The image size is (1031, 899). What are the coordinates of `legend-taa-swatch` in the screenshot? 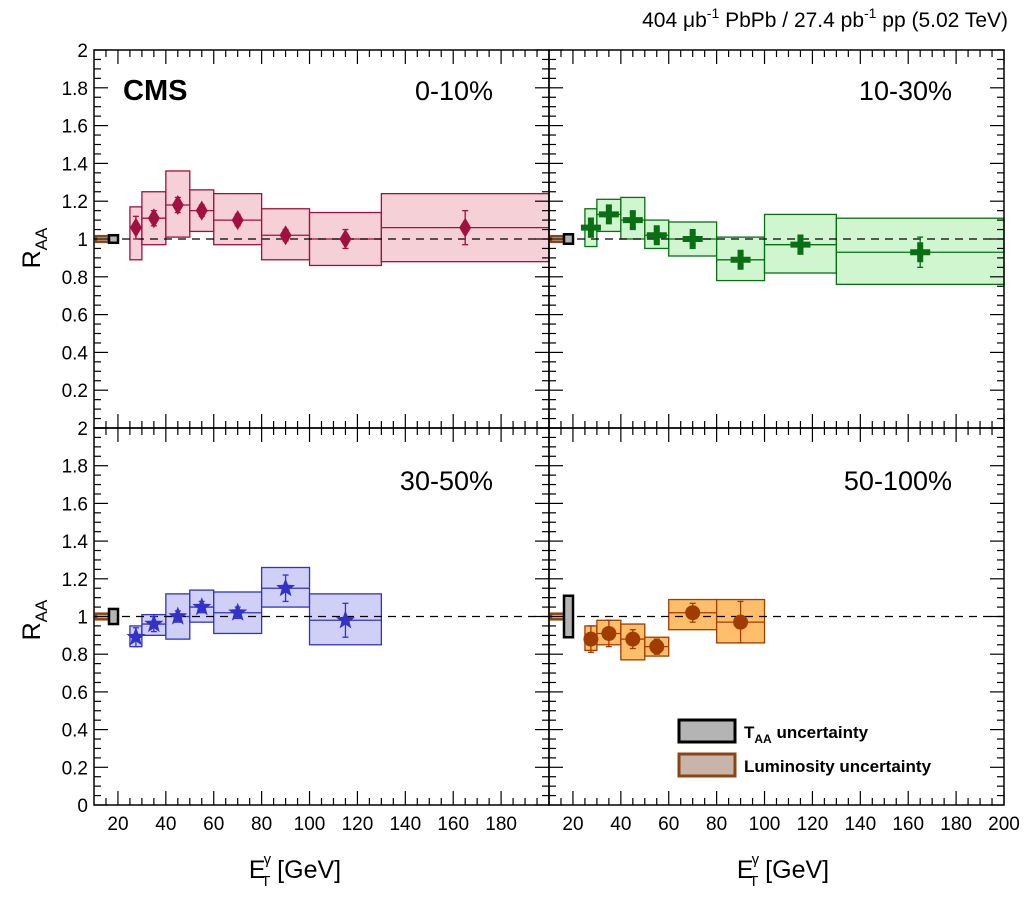 It's located at (707, 731).